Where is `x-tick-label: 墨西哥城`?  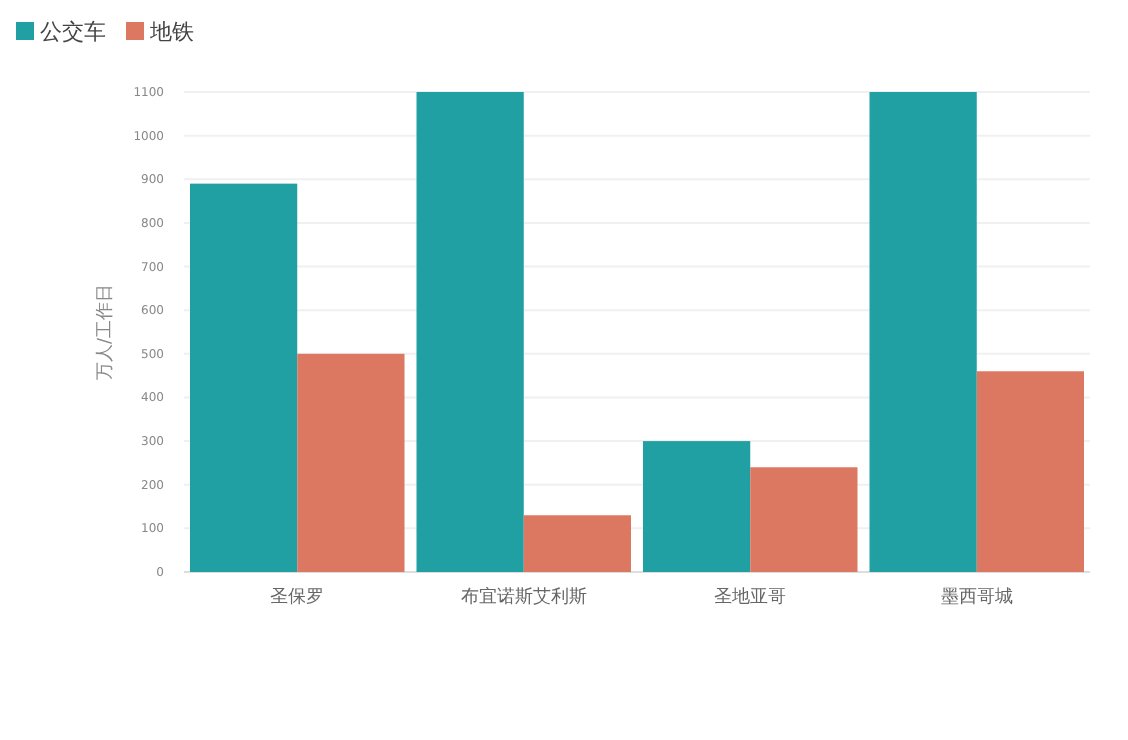
x-tick-label: 墨西哥城 is located at coordinates (976, 597).